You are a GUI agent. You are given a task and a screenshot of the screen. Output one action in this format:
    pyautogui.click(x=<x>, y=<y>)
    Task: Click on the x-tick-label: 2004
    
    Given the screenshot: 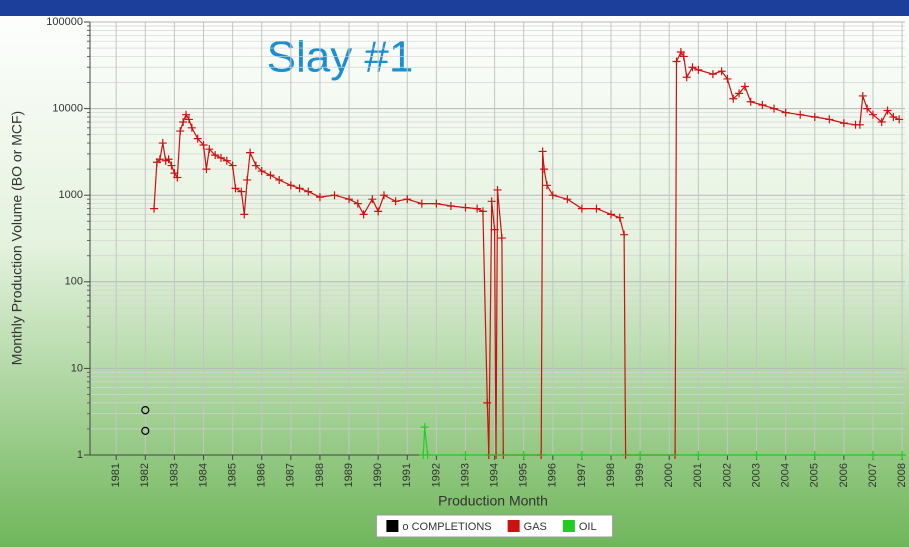 What is the action you would take?
    pyautogui.click(x=786, y=475)
    